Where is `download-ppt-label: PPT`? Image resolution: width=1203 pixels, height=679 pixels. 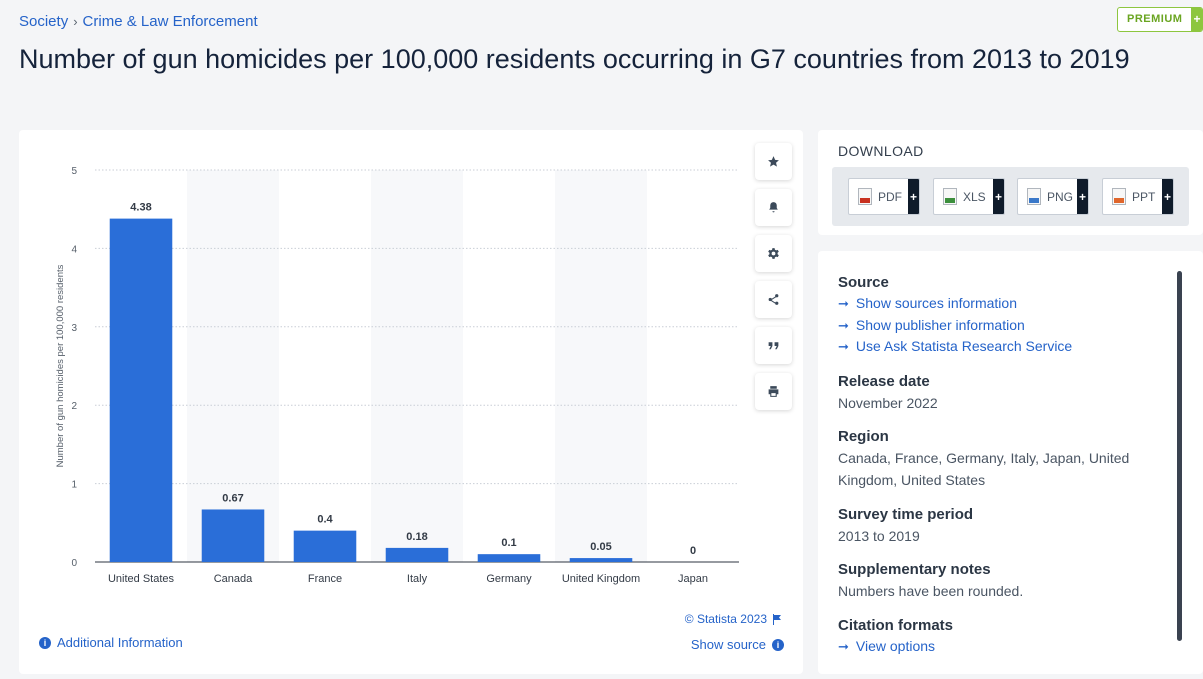 download-ppt-label: PPT is located at coordinates (1144, 196).